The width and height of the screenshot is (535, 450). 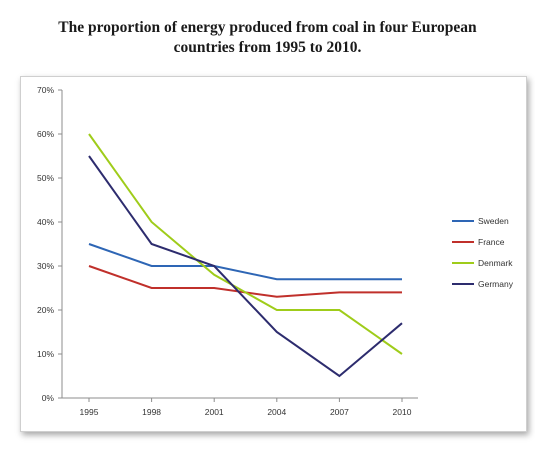 I want to click on y-tick-label: 70%, so click(x=45, y=90).